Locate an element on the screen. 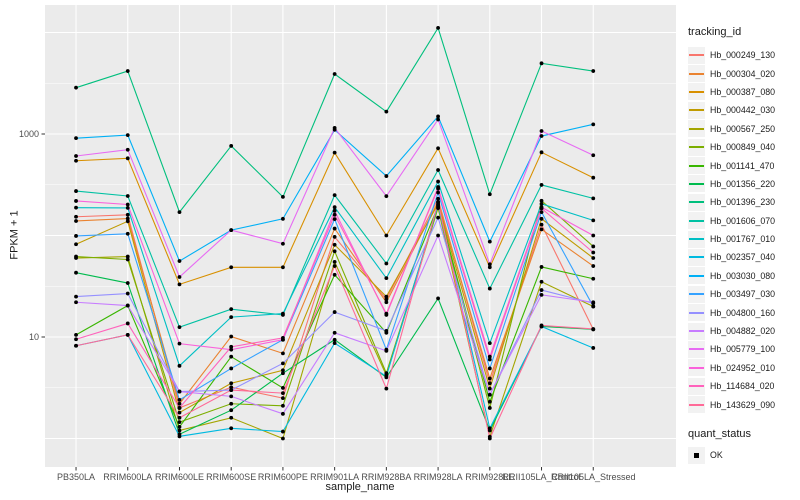 Image resolution: width=800 pixels, height=500 pixels. legend-entry: Hb_143629_090 is located at coordinates (743, 404).